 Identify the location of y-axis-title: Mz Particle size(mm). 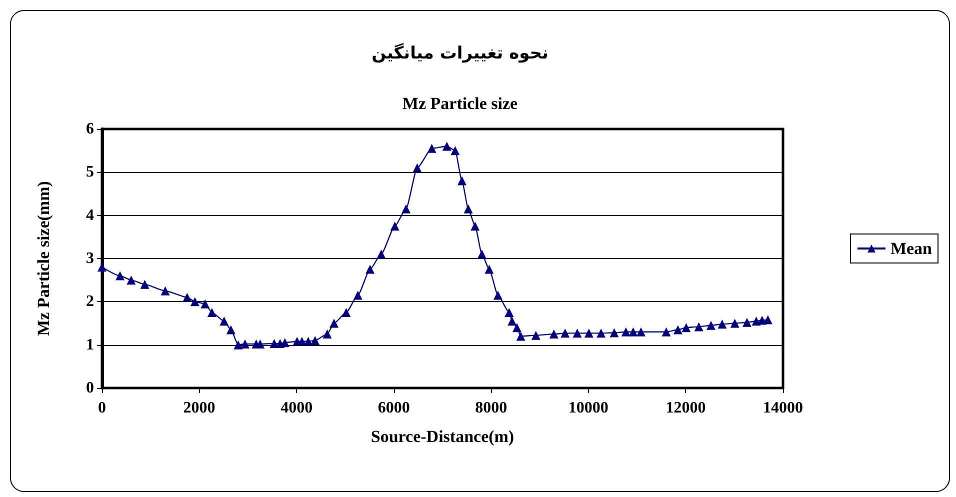
(43, 258).